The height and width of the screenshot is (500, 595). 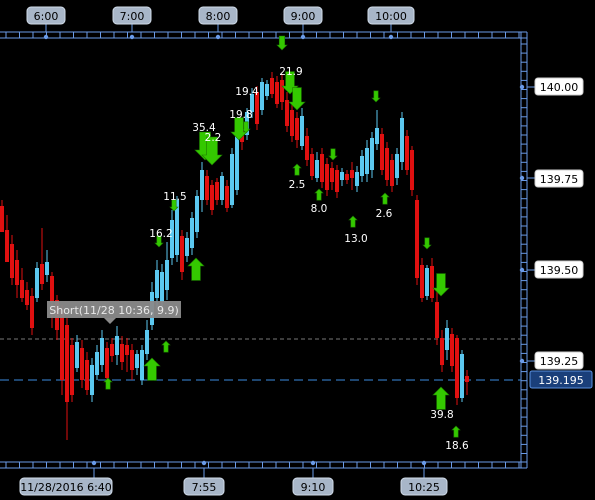 I want to click on price-label-140: 140.00, so click(x=559, y=86).